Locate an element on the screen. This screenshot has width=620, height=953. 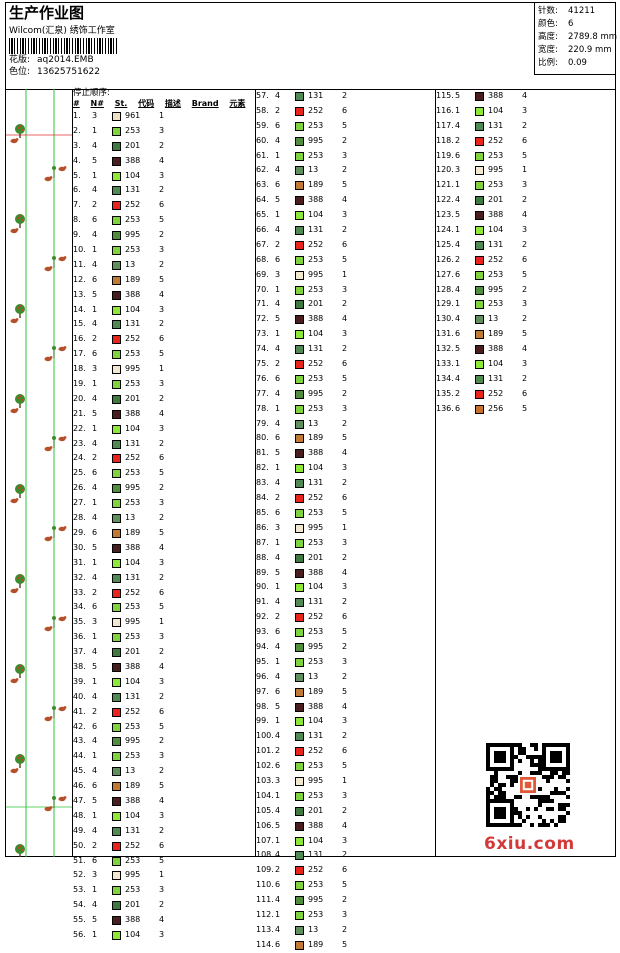
table-row: 93. 6 253 5 is located at coordinates (345, 632).